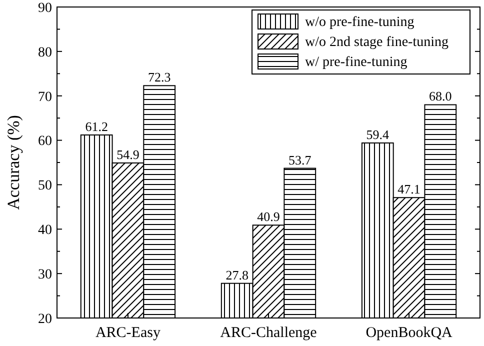 The image size is (484, 346). Describe the element at coordinates (128, 333) in the screenshot. I see `x-tick-label: ARC-Easy` at that location.